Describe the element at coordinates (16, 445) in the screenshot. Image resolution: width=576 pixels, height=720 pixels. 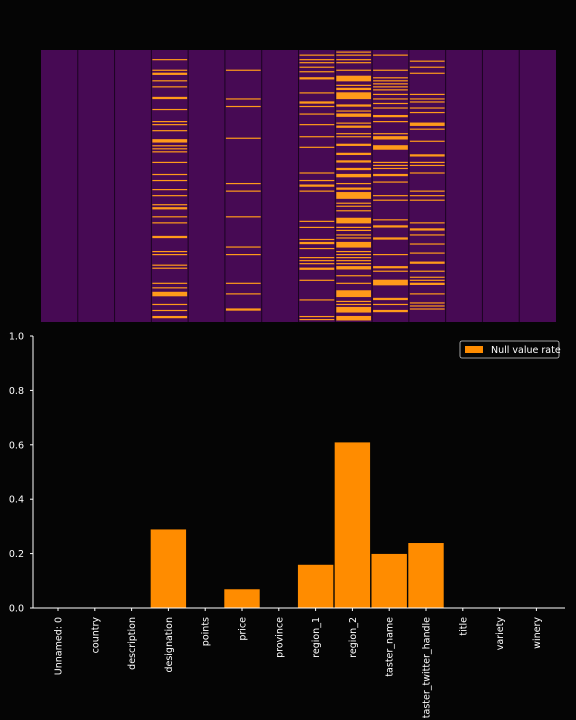
I see `y-tick-label: 0.6` at that location.